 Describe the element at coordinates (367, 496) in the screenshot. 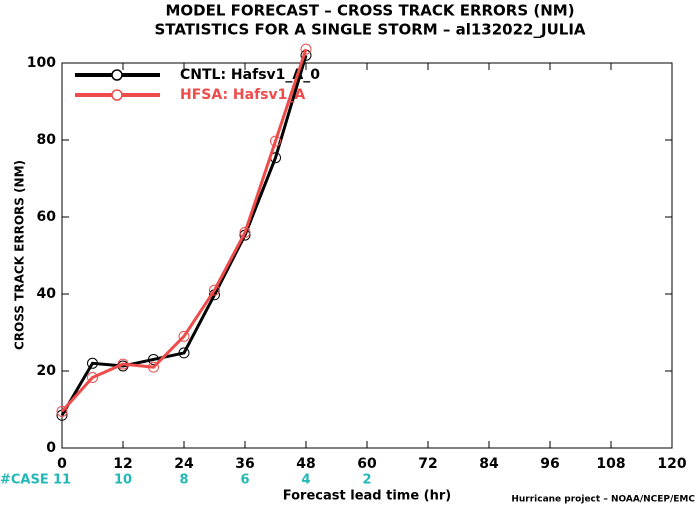

I see `x-axis-label: Forecast lead time (hr)` at that location.